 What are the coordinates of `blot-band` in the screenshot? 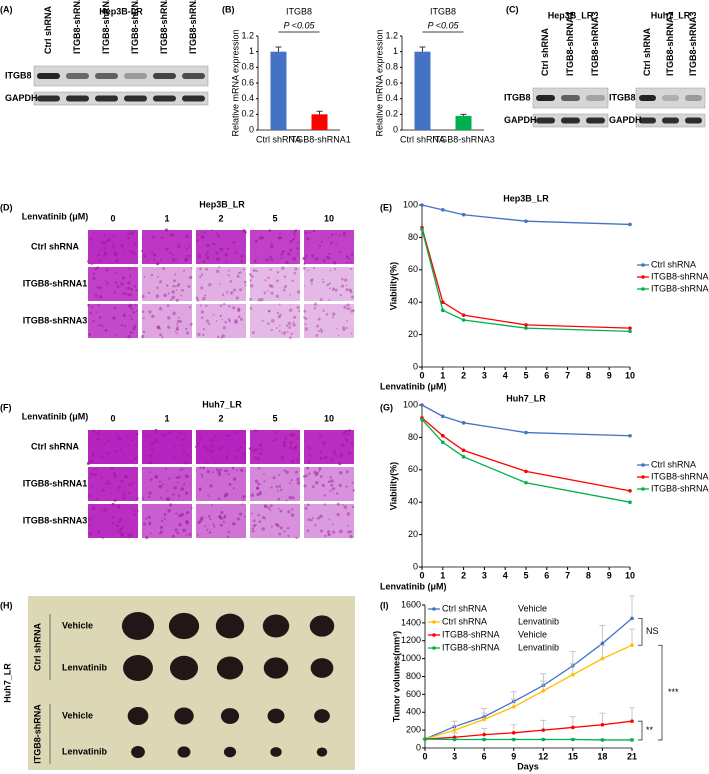 It's located at (135, 98).